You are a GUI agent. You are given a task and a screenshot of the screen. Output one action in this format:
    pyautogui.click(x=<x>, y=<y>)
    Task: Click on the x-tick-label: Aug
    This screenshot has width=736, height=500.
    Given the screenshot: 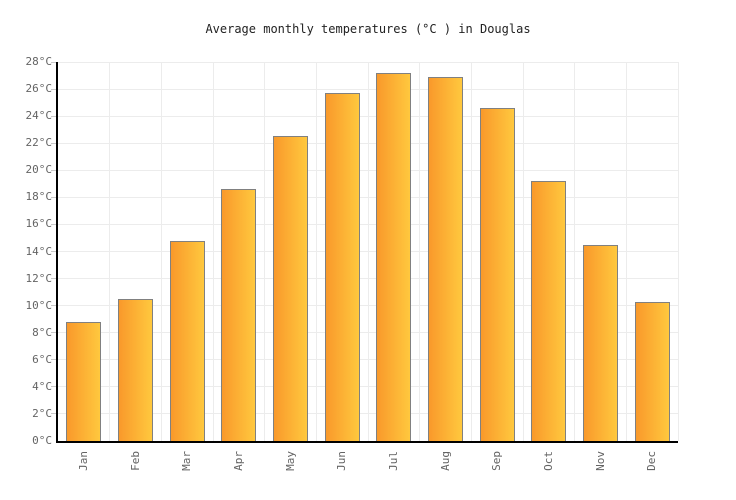 What is the action you would take?
    pyautogui.click(x=446, y=458)
    